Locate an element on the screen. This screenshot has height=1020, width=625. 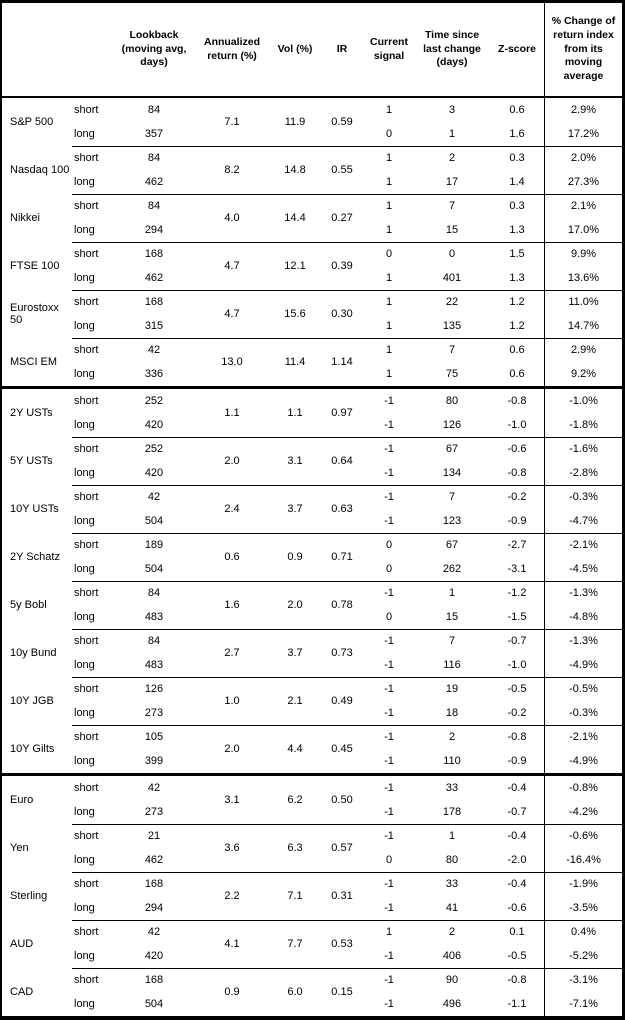
time-since-cell: 0 401 is located at coordinates (452, 266).